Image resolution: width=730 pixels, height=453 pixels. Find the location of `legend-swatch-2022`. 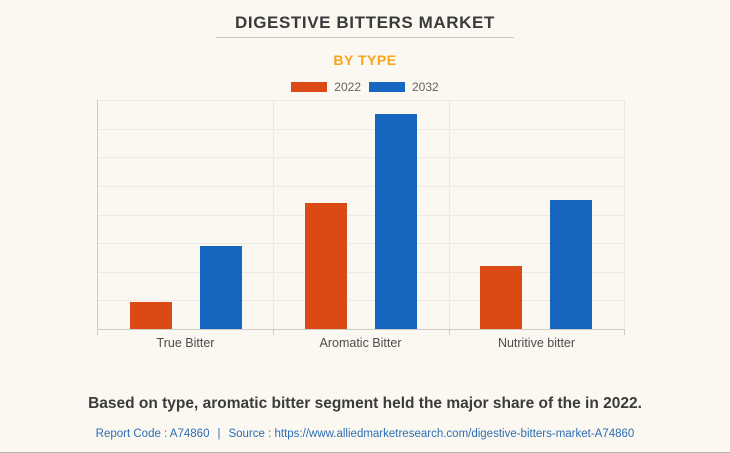

legend-swatch-2022 is located at coordinates (309, 87).